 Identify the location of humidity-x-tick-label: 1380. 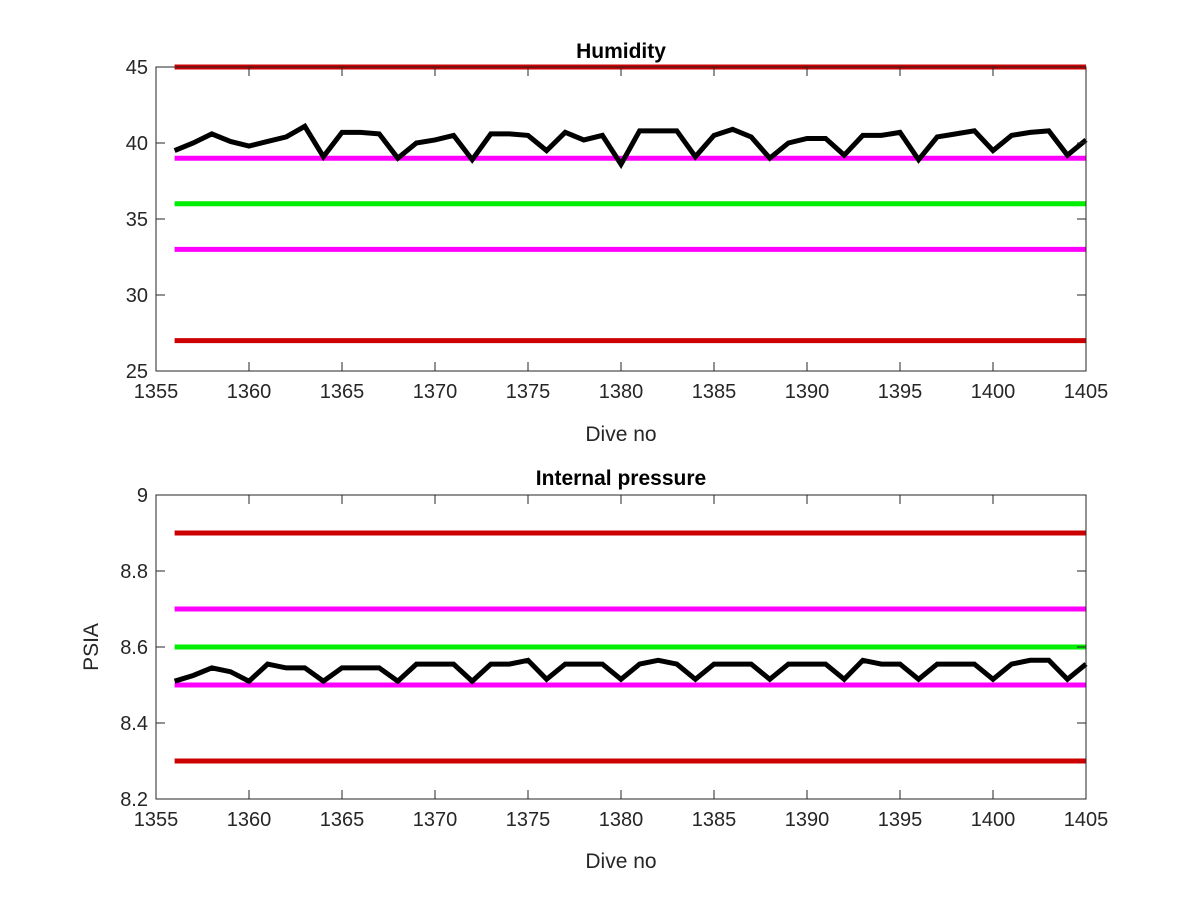
(621, 392).